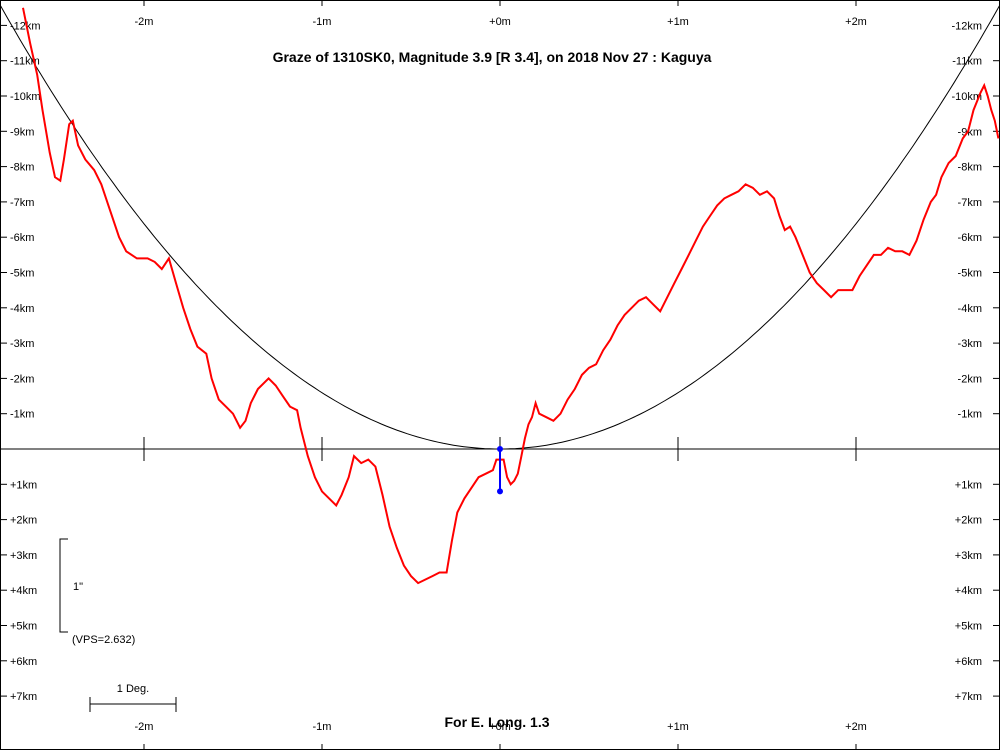 The height and width of the screenshot is (750, 1000). Describe the element at coordinates (22, 379) in the screenshot. I see `y-tick-label-left: -2km` at that location.